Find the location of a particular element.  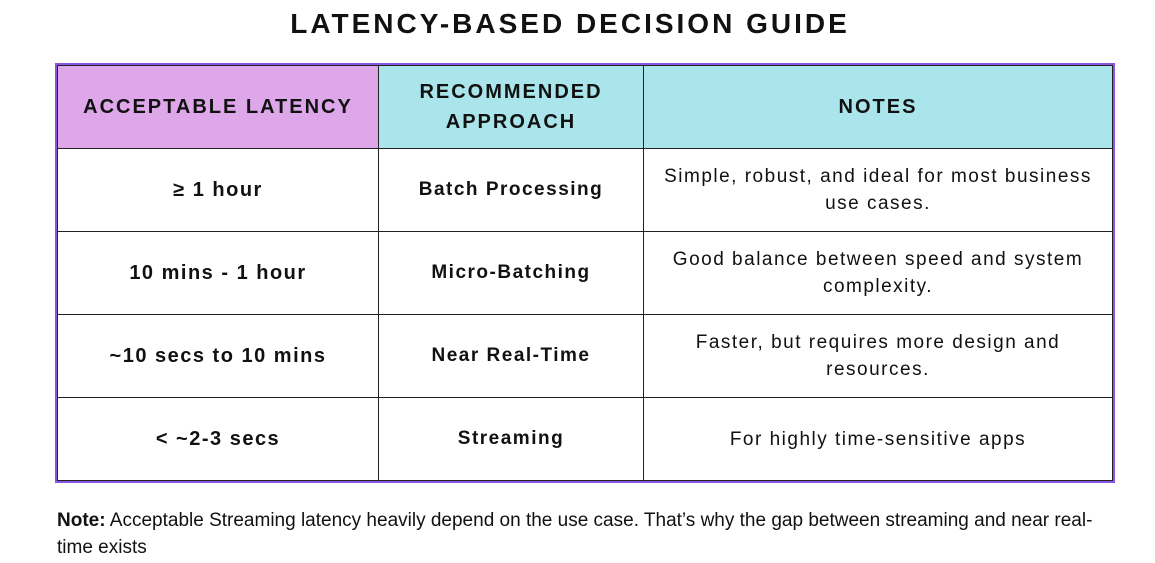

table-cell: ~10 secs to 10 mins is located at coordinates (218, 356).